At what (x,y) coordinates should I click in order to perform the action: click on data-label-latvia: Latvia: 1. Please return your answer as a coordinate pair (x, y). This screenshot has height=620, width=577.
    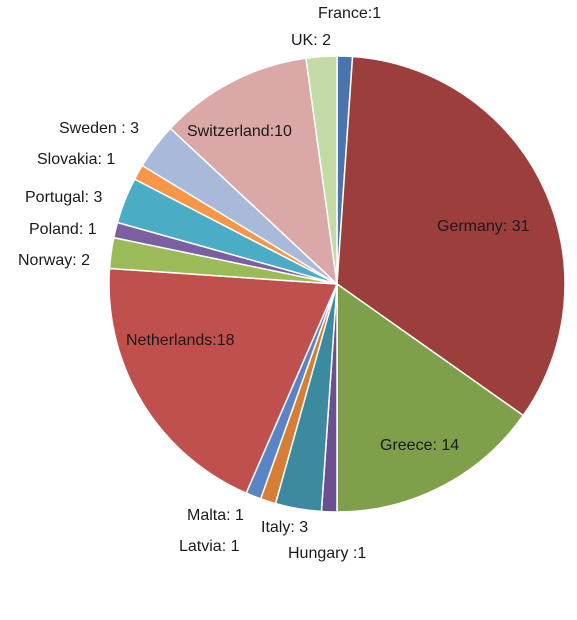
    Looking at the image, I should click on (209, 546).